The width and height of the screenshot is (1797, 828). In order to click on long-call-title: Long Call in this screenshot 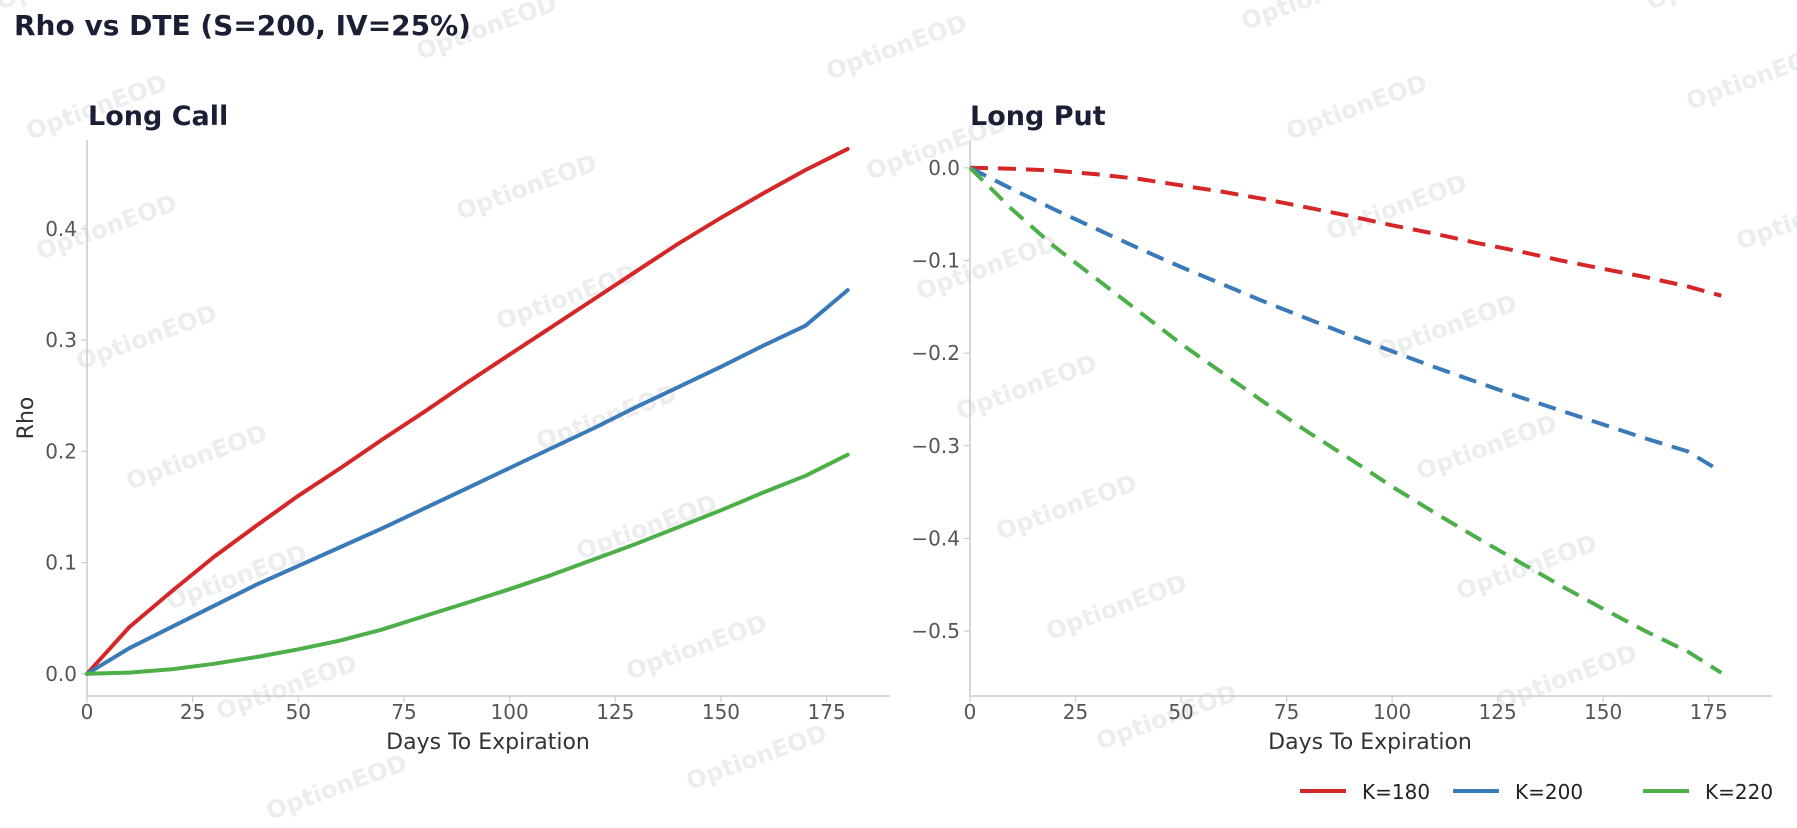, I will do `click(158, 116)`.